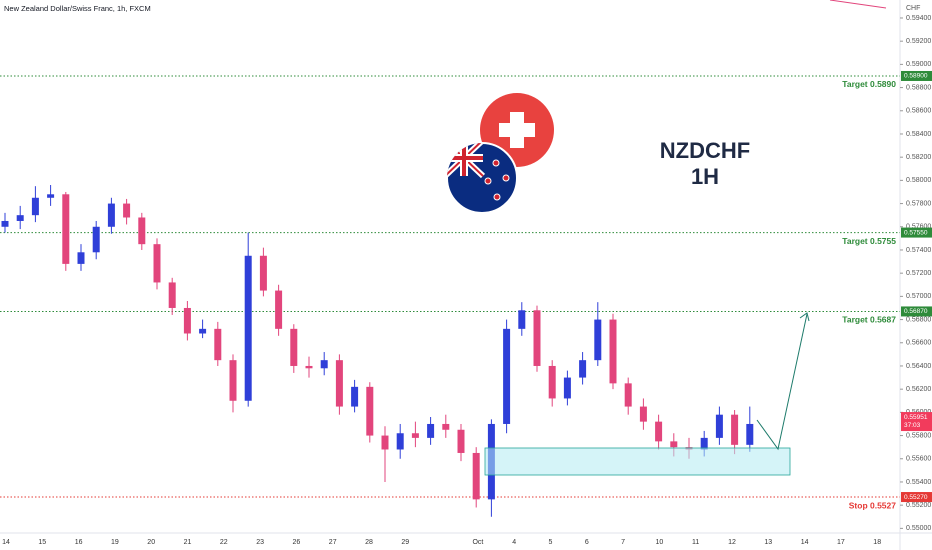 This screenshot has height=550, width=932. I want to click on x-tick-label: 13, so click(768, 542).